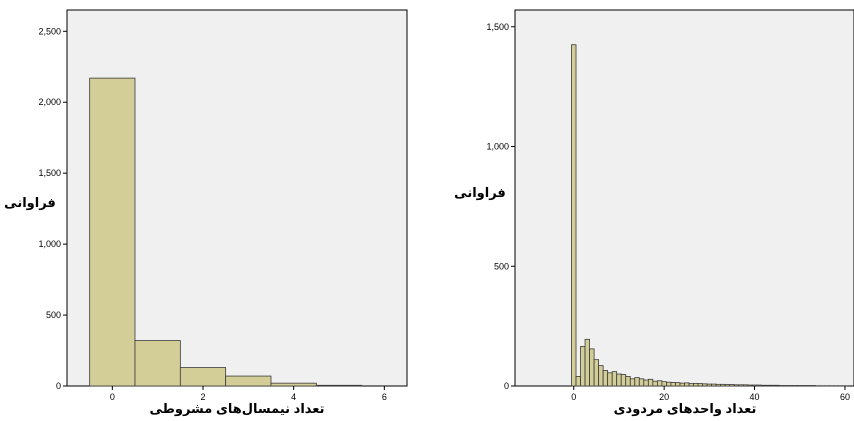 The image size is (854, 421). I want to click on x-tick-label: 20, so click(664, 397).